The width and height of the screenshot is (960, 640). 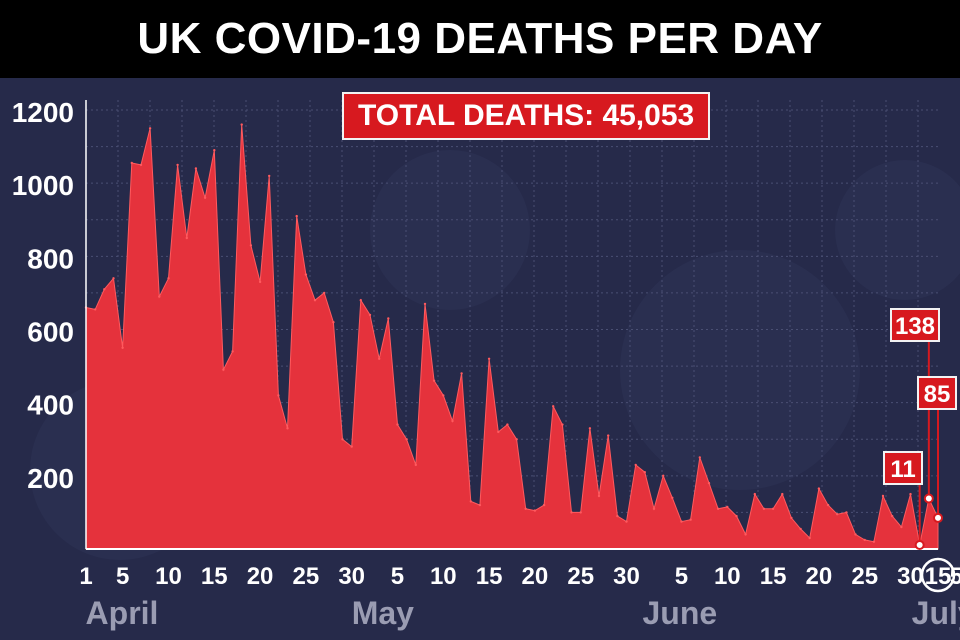 What do you see at coordinates (50, 258) in the screenshot?
I see `y-tick-label: 800` at bounding box center [50, 258].